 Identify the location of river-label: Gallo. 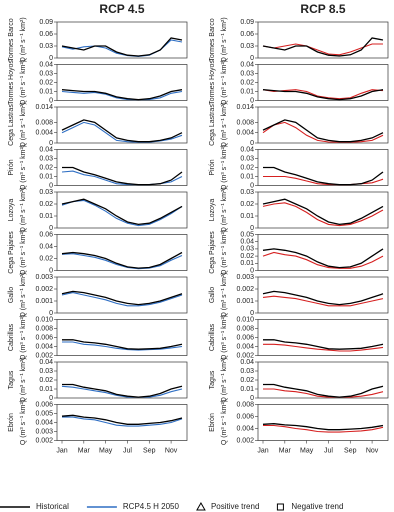
(11, 295).